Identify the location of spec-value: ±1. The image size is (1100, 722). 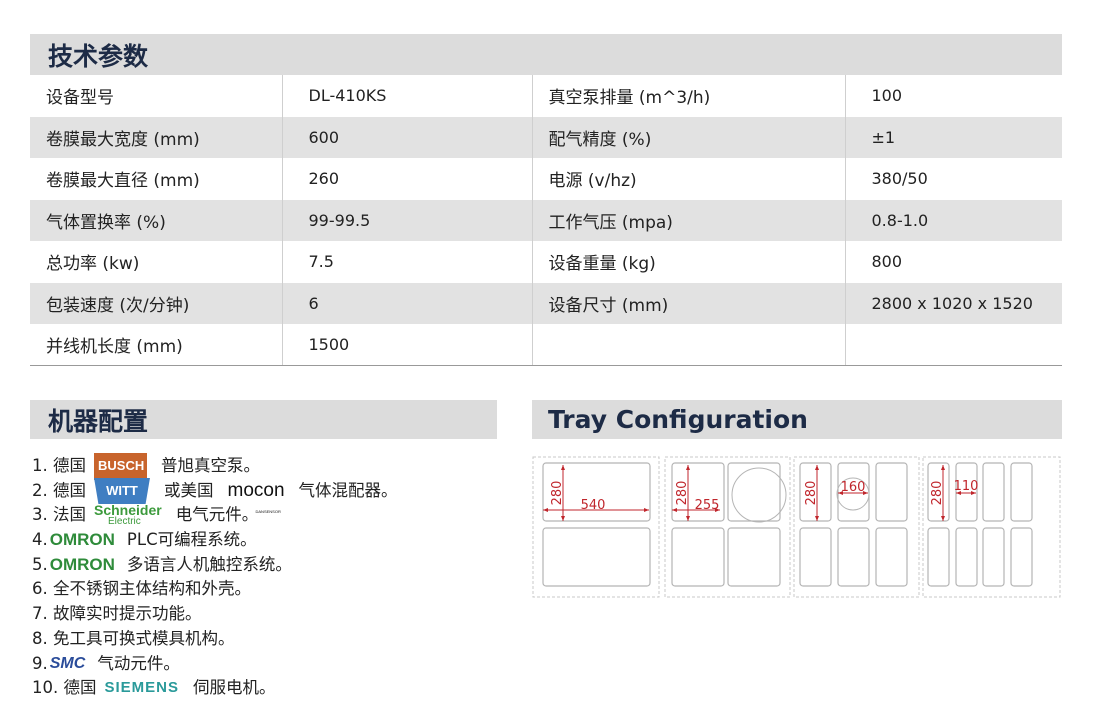
(953, 137).